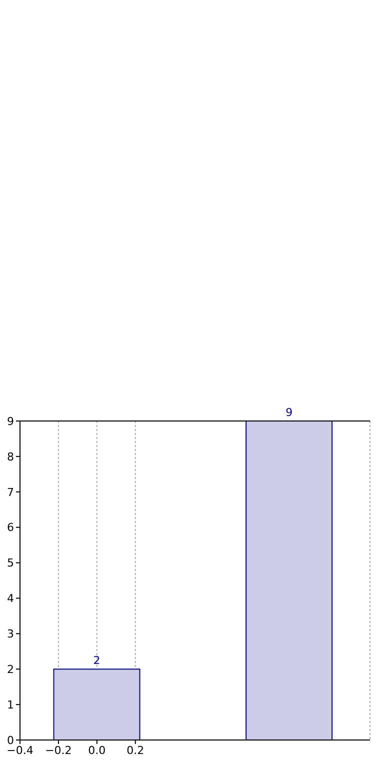 Image resolution: width=390 pixels, height=780 pixels. What do you see at coordinates (96, 661) in the screenshot?
I see `data-label: 2` at bounding box center [96, 661].